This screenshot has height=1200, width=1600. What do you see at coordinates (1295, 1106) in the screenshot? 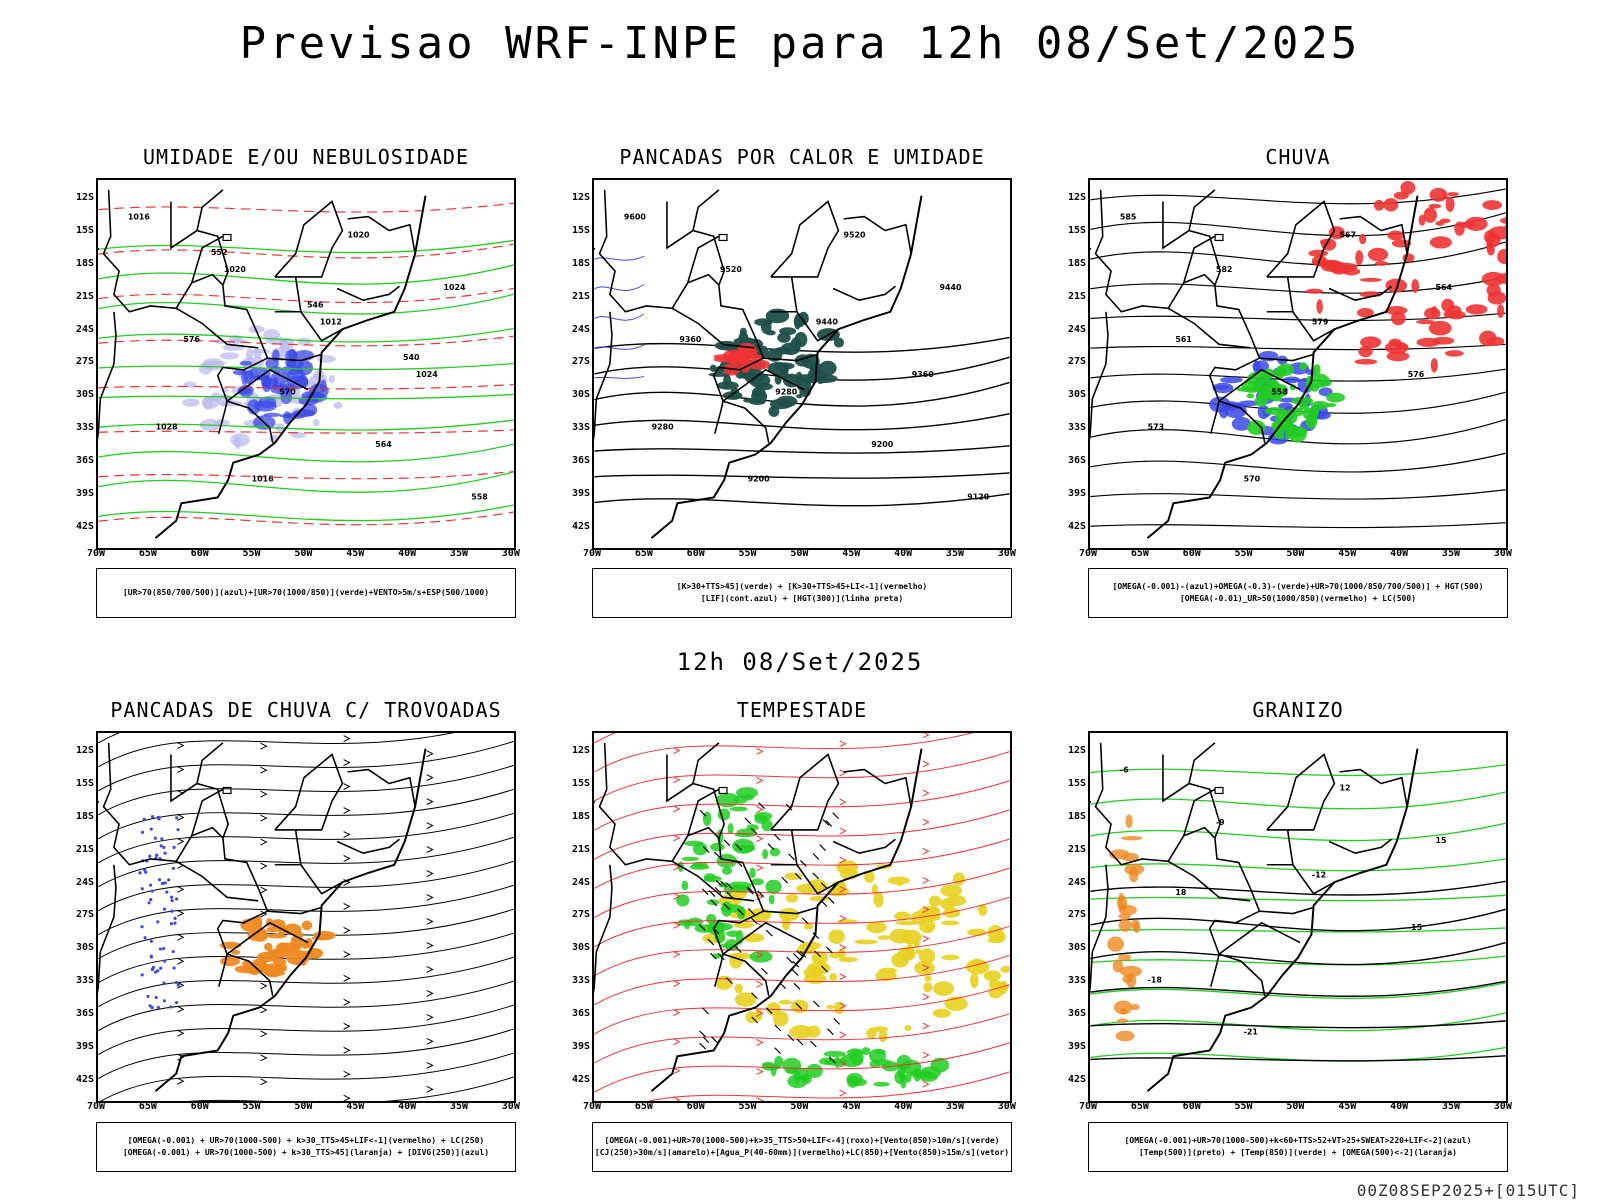
I see `lon-tick-label: 50W` at bounding box center [1295, 1106].